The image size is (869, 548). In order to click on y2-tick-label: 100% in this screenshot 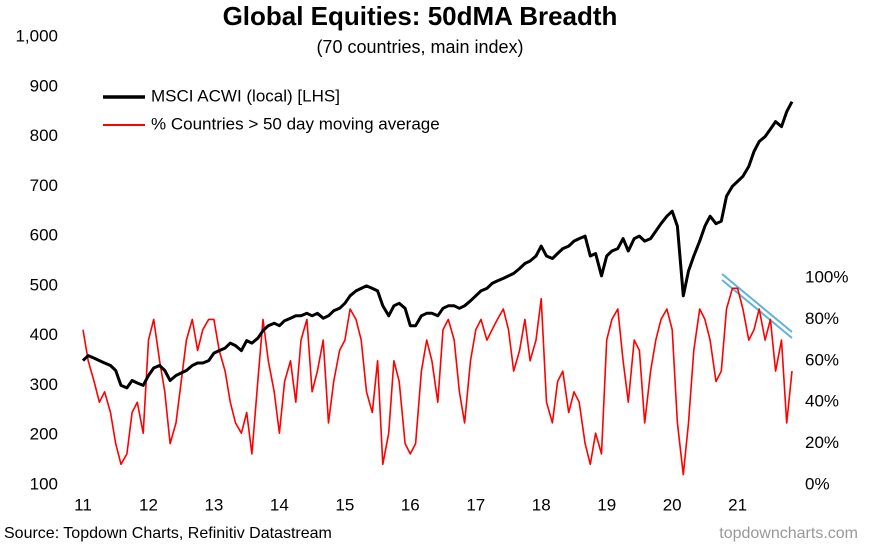, I will do `click(826, 276)`.